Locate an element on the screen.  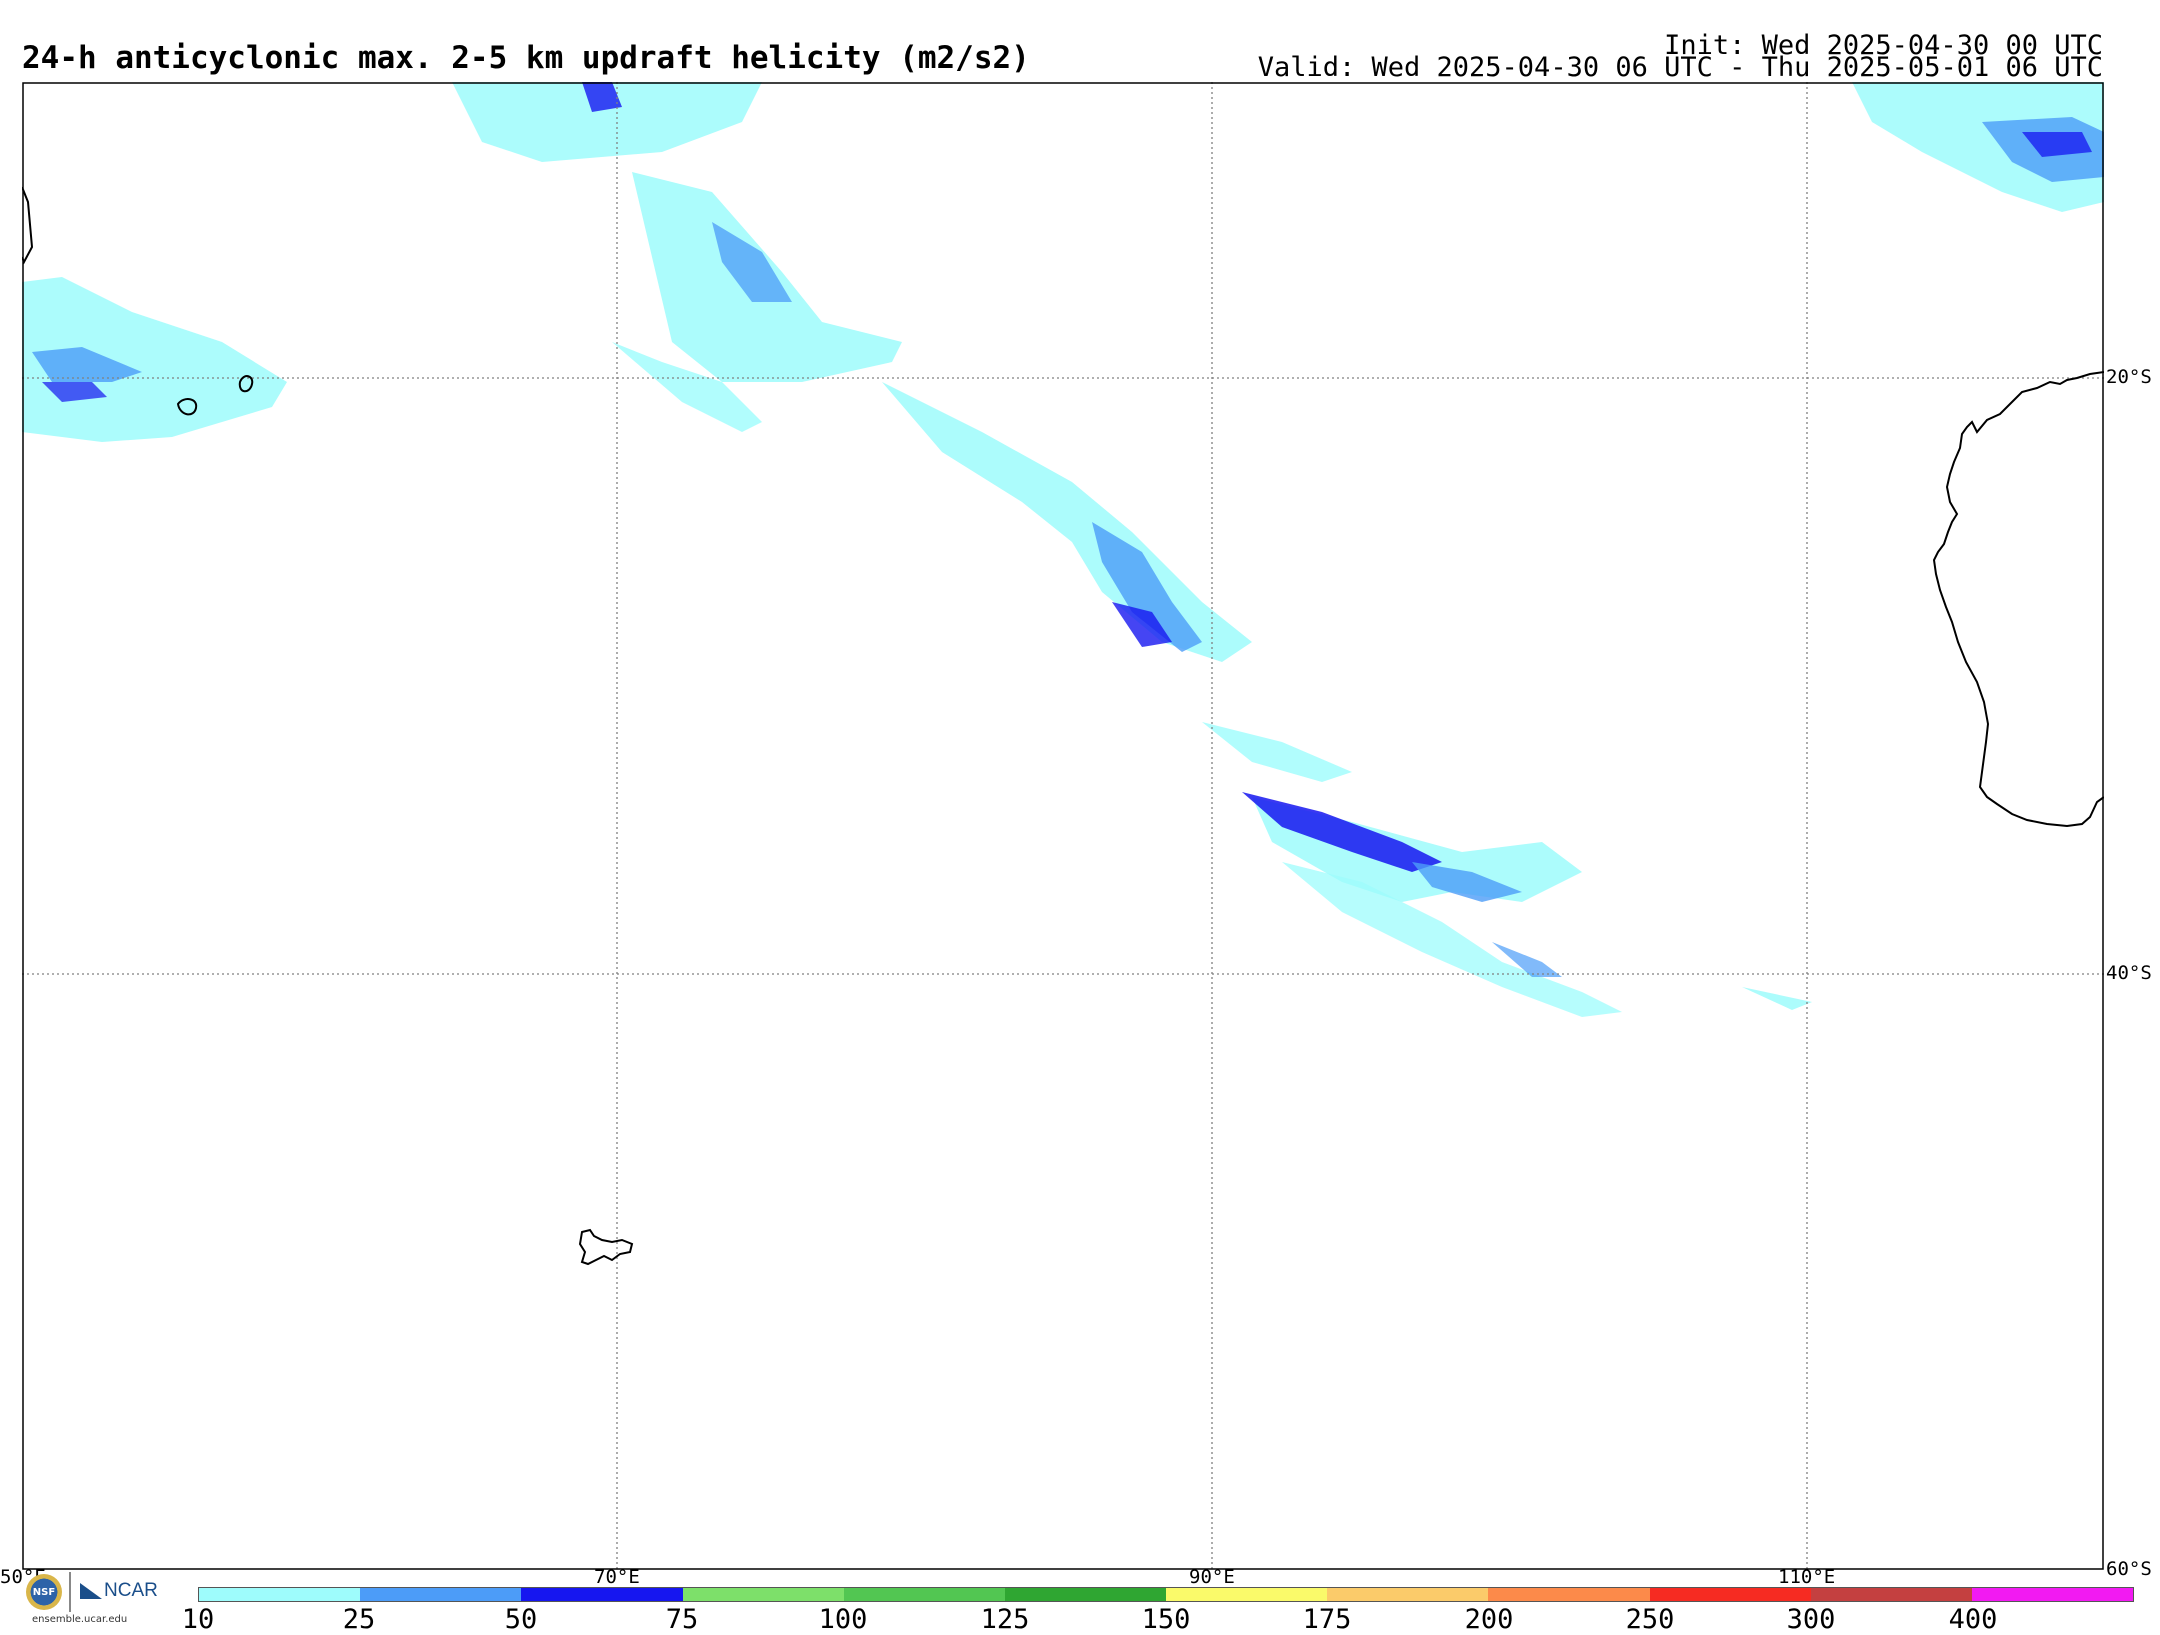
colorbar-tick-label: 150 is located at coordinates (1166, 1619).